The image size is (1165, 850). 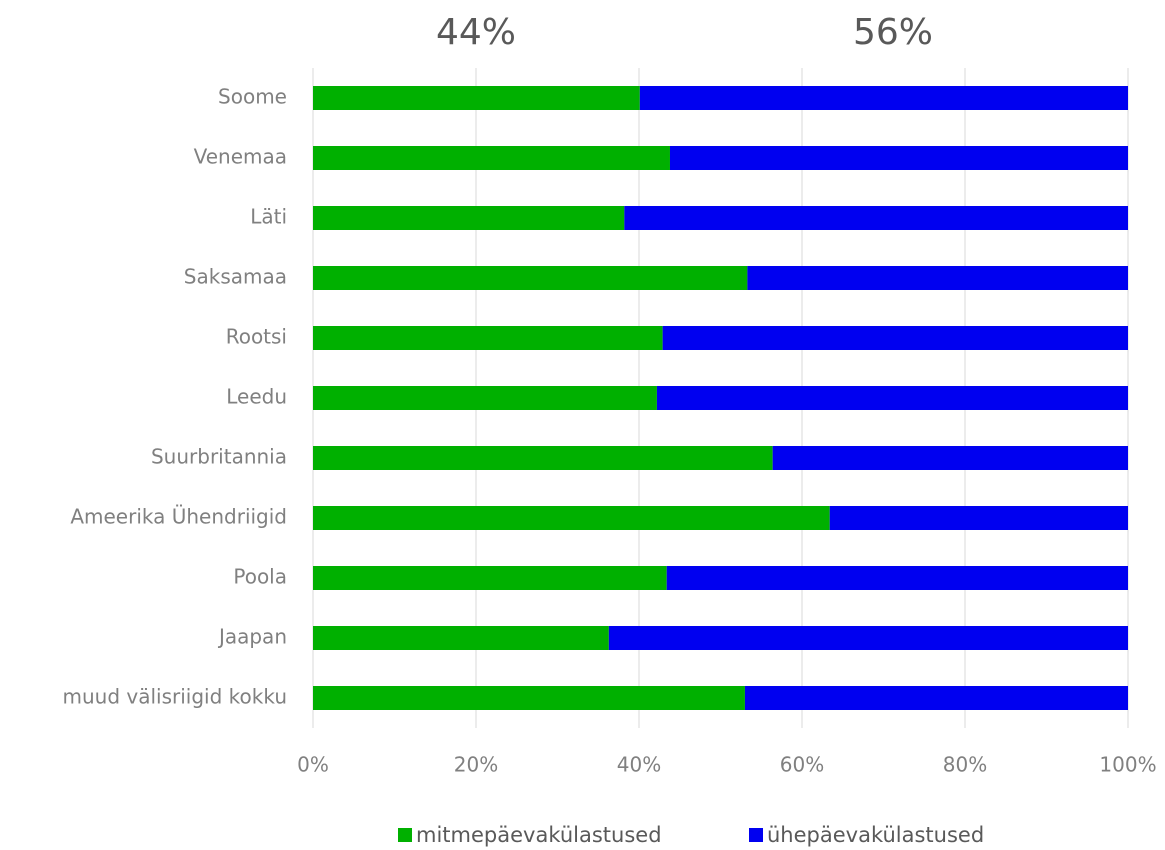 I want to click on y-tick-label: Venemaa, so click(x=240, y=157).